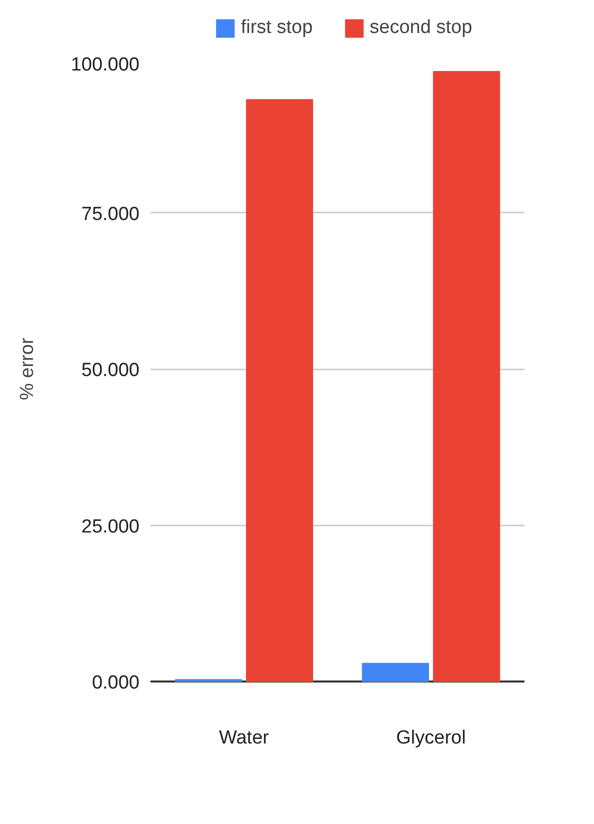 This screenshot has width=594, height=824. Describe the element at coordinates (105, 65) in the screenshot. I see `y-tick-label: 100.000` at that location.